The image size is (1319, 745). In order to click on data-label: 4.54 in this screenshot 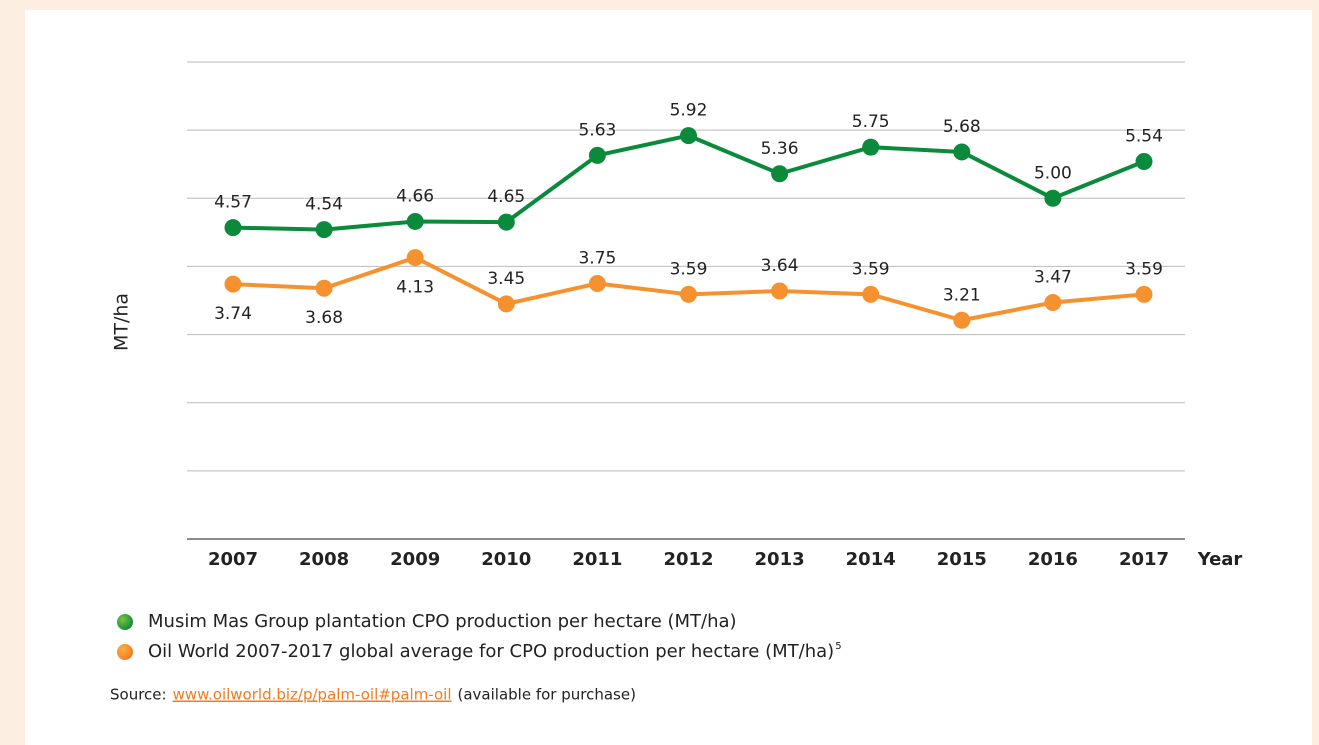, I will do `click(324, 205)`.